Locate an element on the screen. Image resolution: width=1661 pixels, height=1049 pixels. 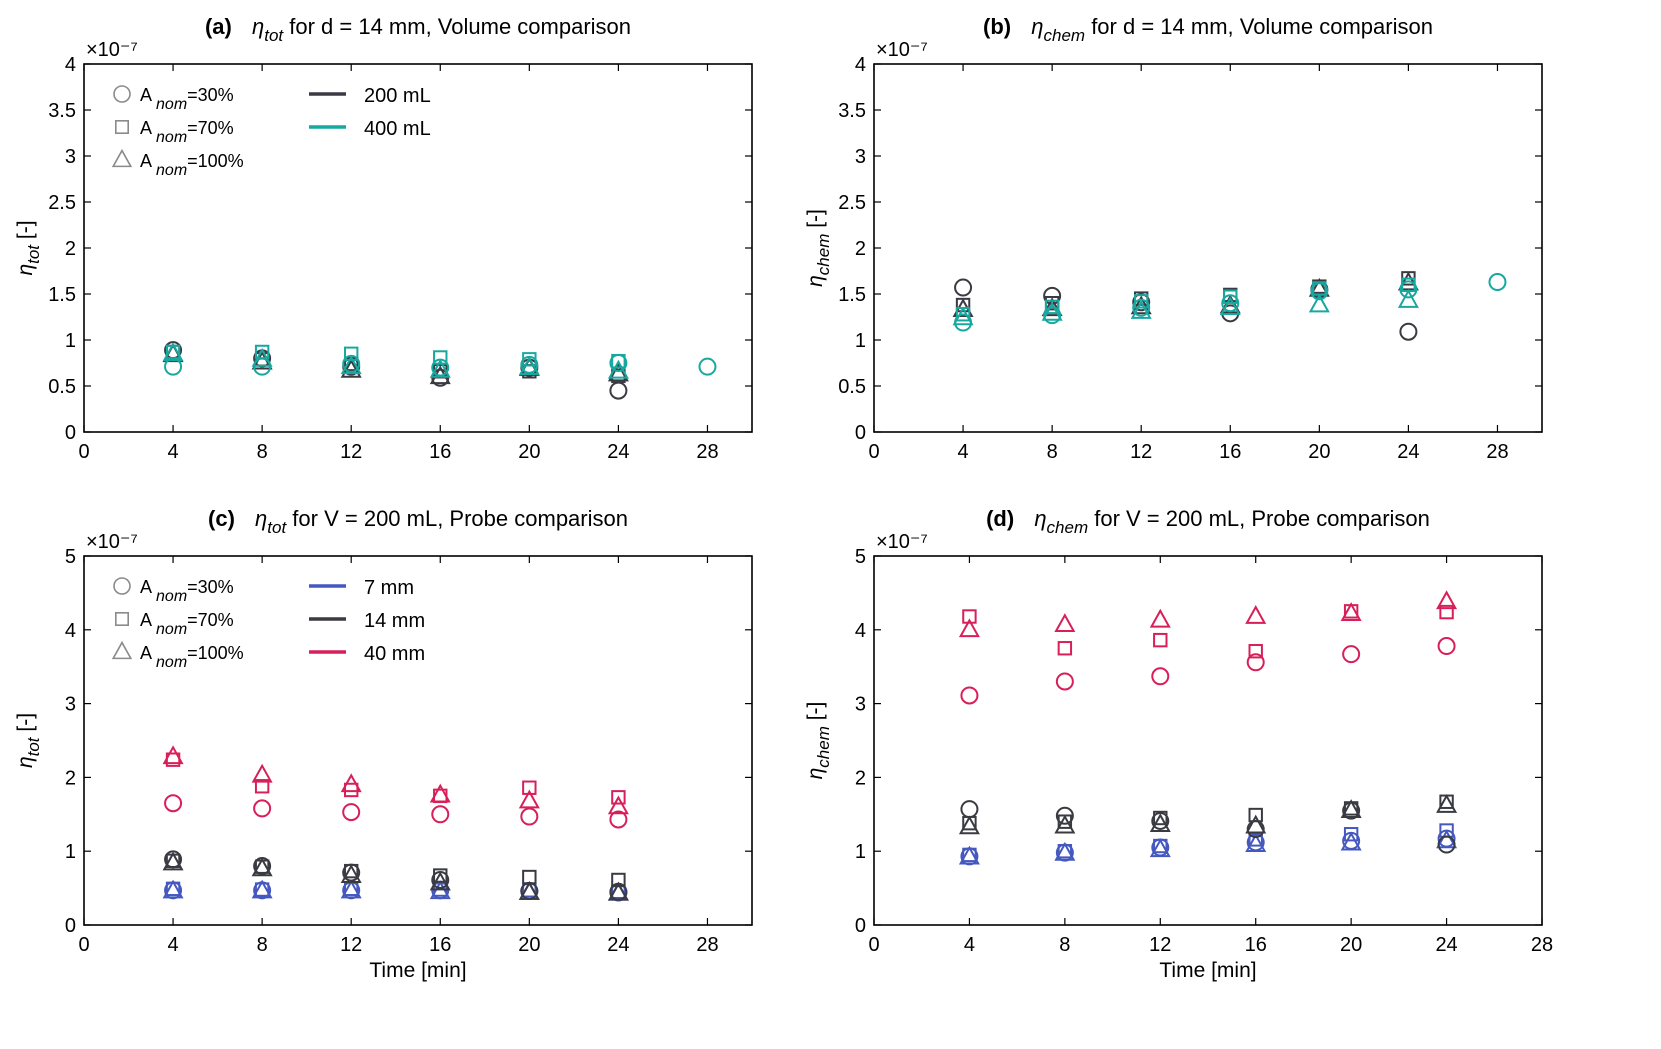
x-axis-label: Time [min] is located at coordinates (1207, 970).